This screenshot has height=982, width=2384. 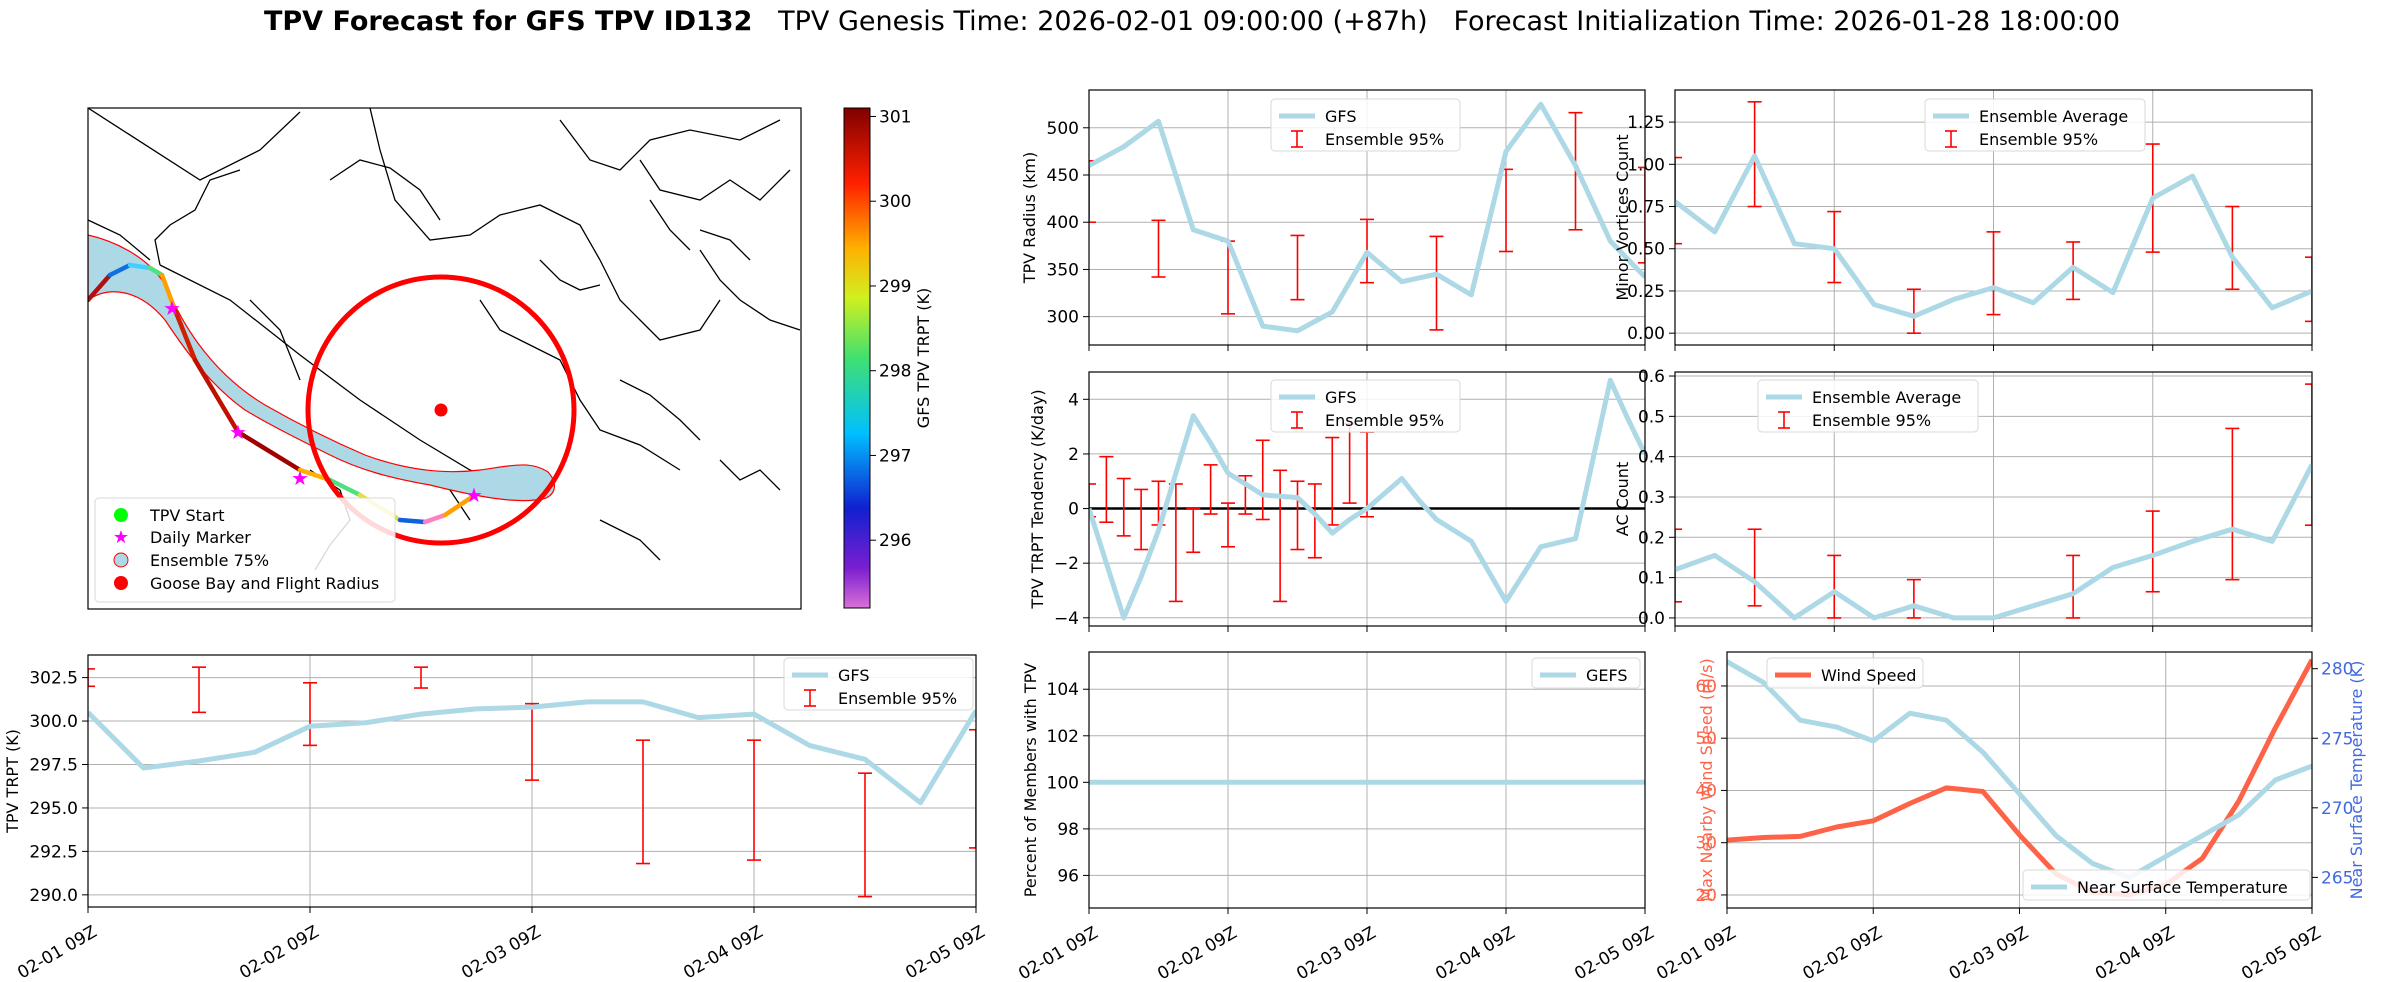 What do you see at coordinates (2356, 780) in the screenshot?
I see `y2-axis-label: Near Surface Temperature (K)` at bounding box center [2356, 780].